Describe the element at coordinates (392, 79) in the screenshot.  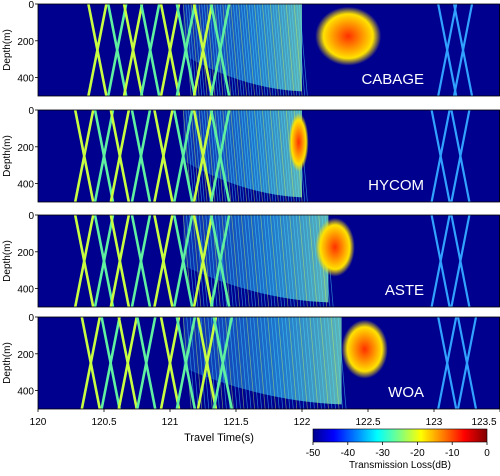
I see `panel-label: CABAGE` at that location.